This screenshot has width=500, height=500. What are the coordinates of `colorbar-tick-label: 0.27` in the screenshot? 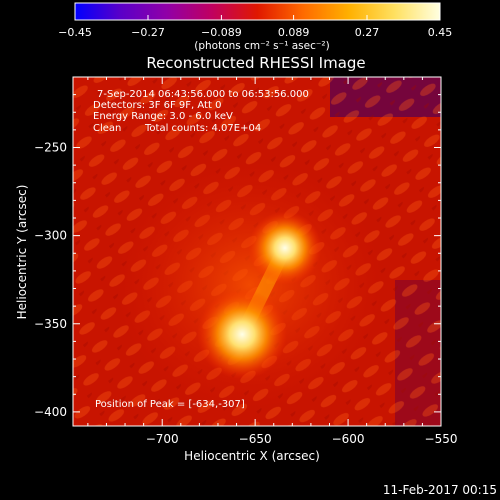 It's located at (367, 32).